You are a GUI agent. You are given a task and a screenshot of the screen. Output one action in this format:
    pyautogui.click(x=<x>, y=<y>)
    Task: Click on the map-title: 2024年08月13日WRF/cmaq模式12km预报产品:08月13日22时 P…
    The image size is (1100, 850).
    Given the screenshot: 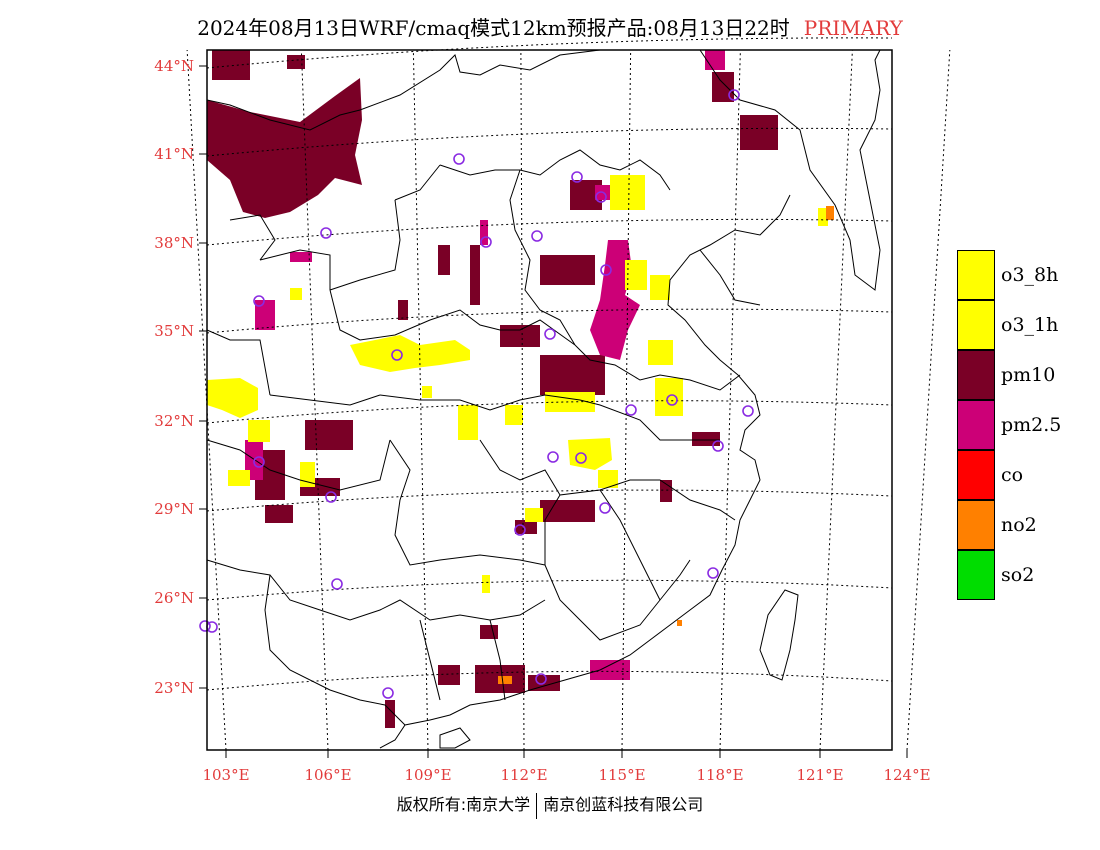 What is the action you would take?
    pyautogui.click(x=550, y=26)
    